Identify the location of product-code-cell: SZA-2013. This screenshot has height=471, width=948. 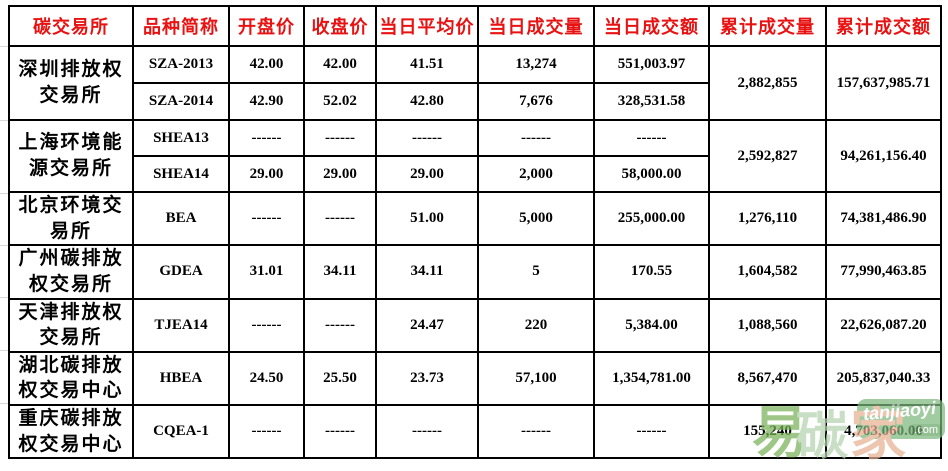
(181, 64).